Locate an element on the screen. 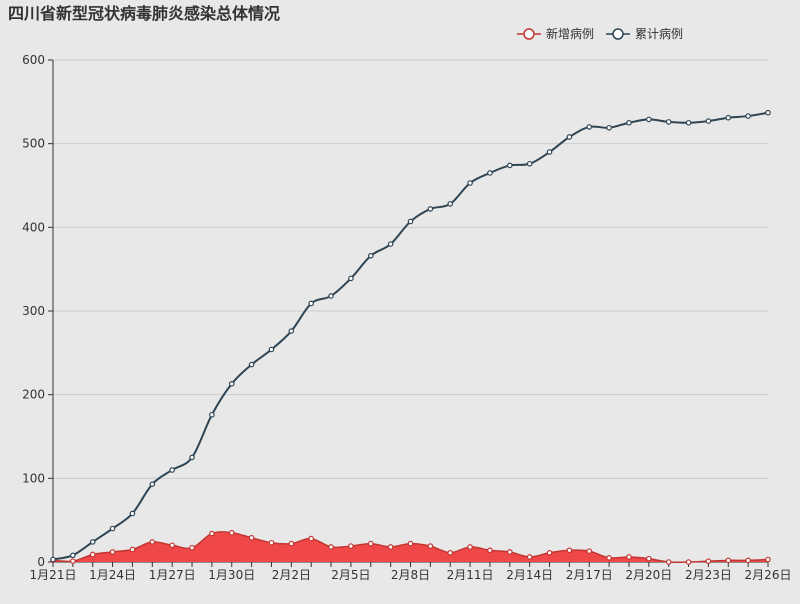 This screenshot has width=800, height=604. series-area-new-cases is located at coordinates (410, 547).